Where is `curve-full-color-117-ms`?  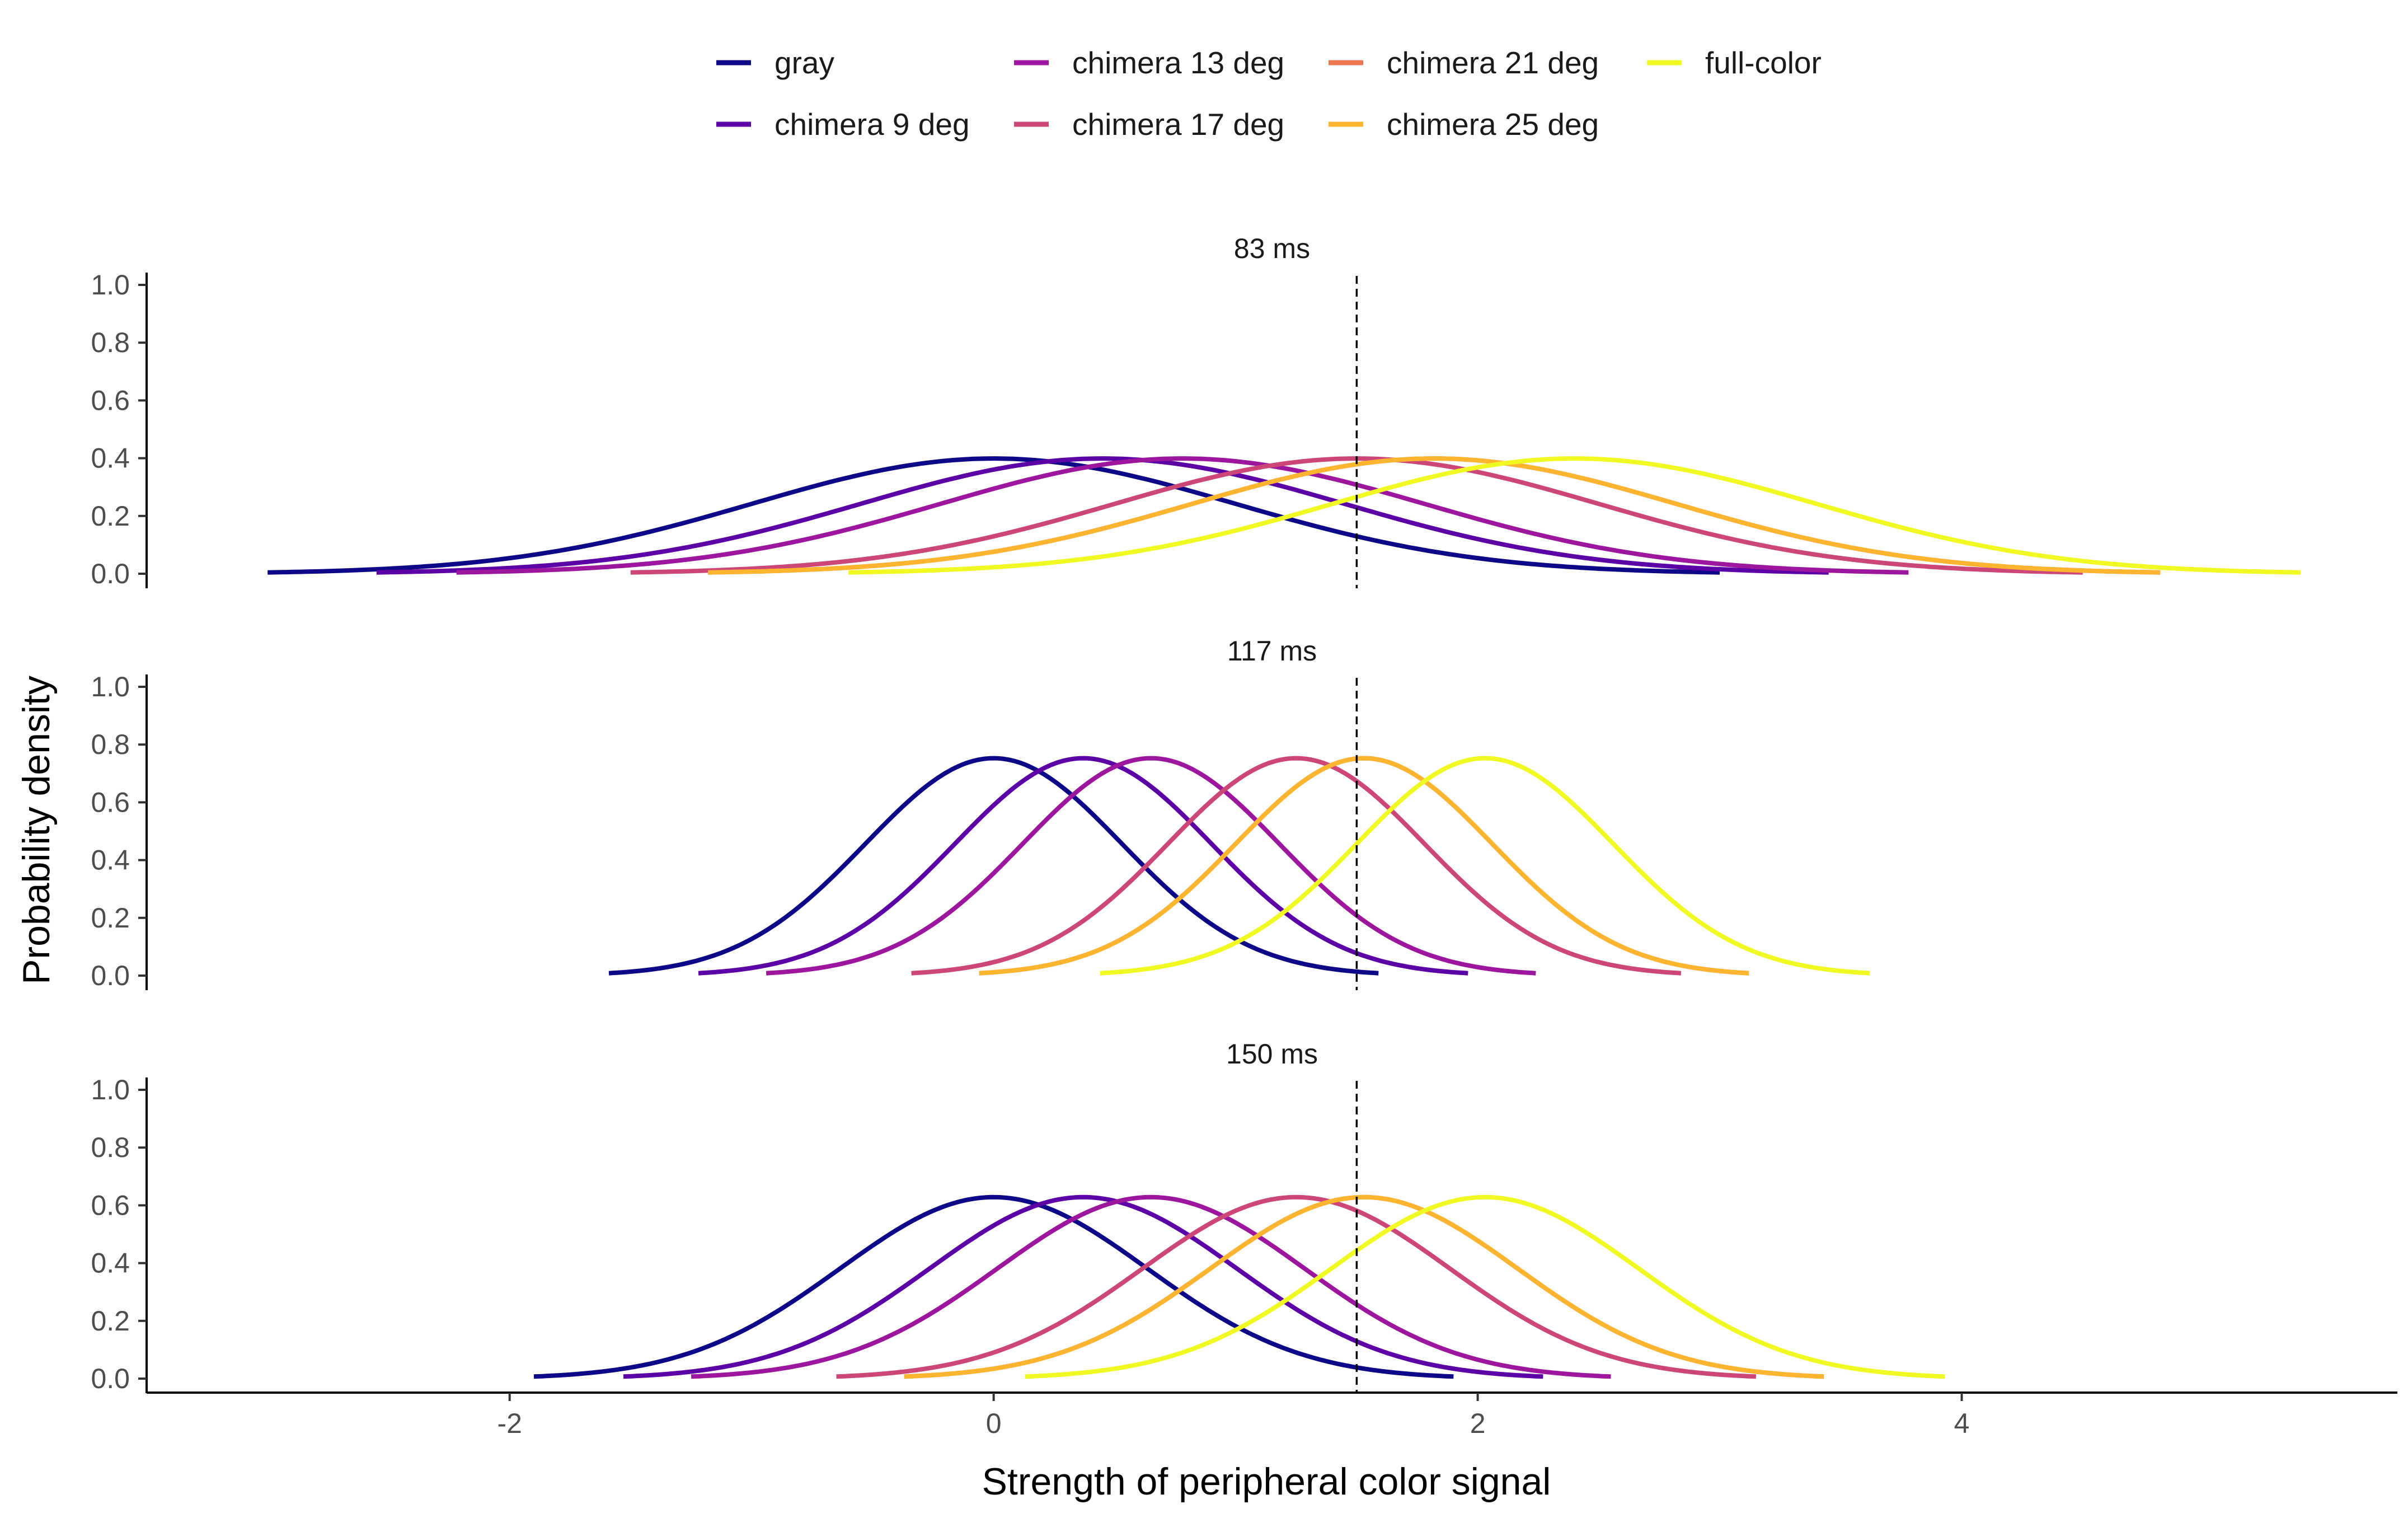 curve-full-color-117-ms is located at coordinates (1485, 866).